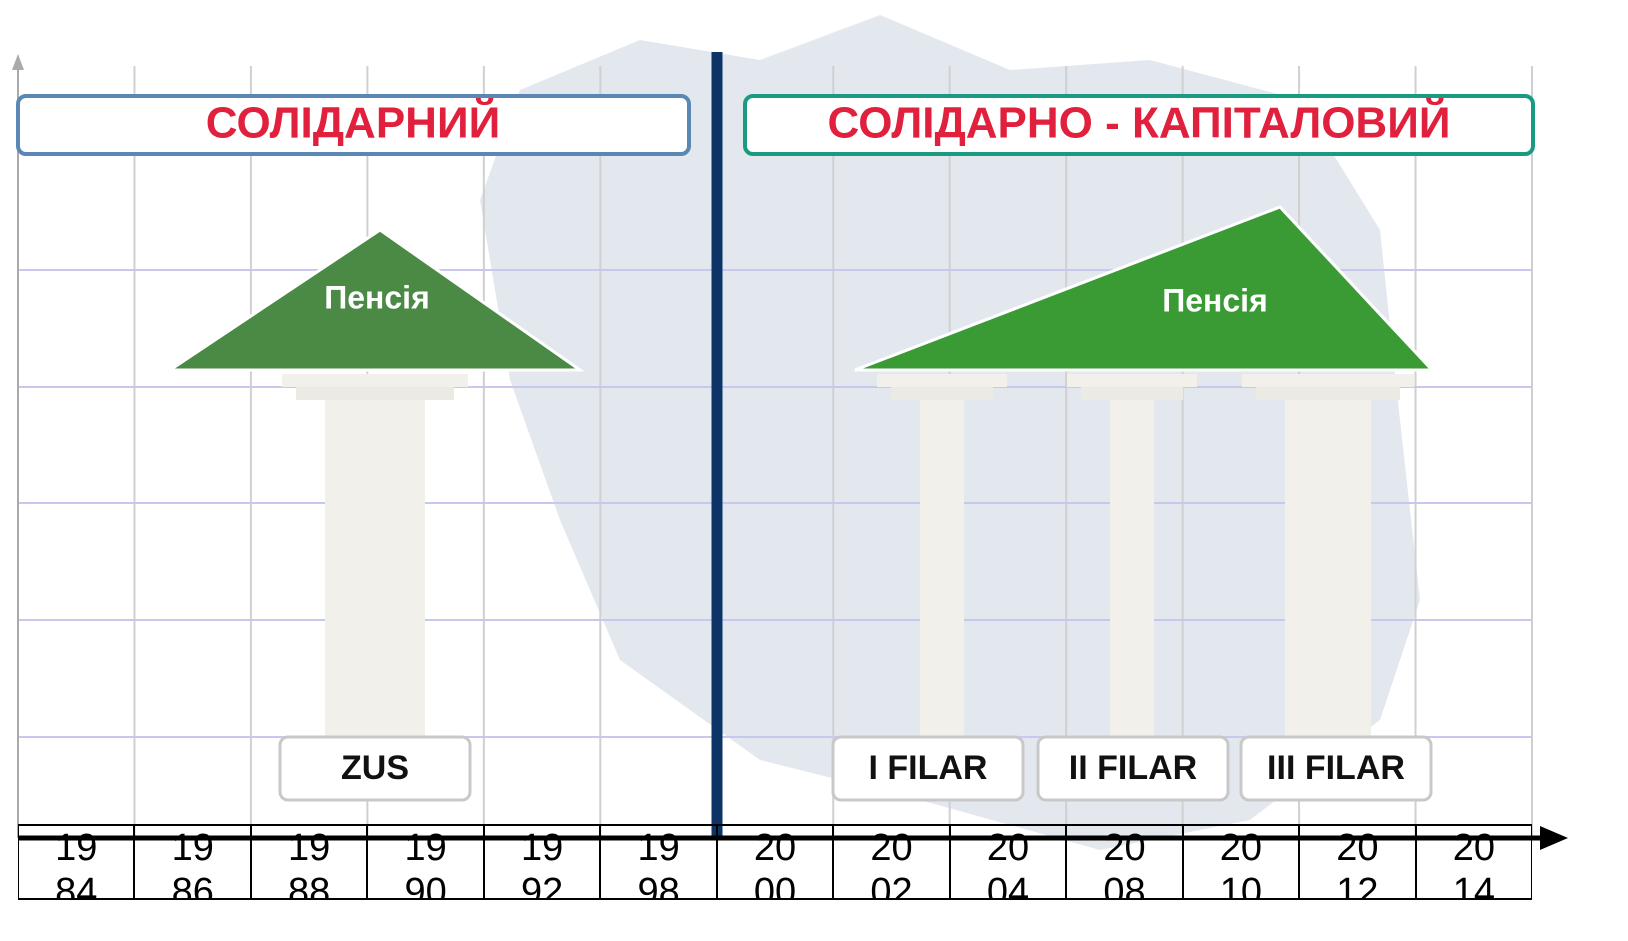 The height and width of the screenshot is (941, 1628). I want to click on year-cell: 1998, so click(658, 862).